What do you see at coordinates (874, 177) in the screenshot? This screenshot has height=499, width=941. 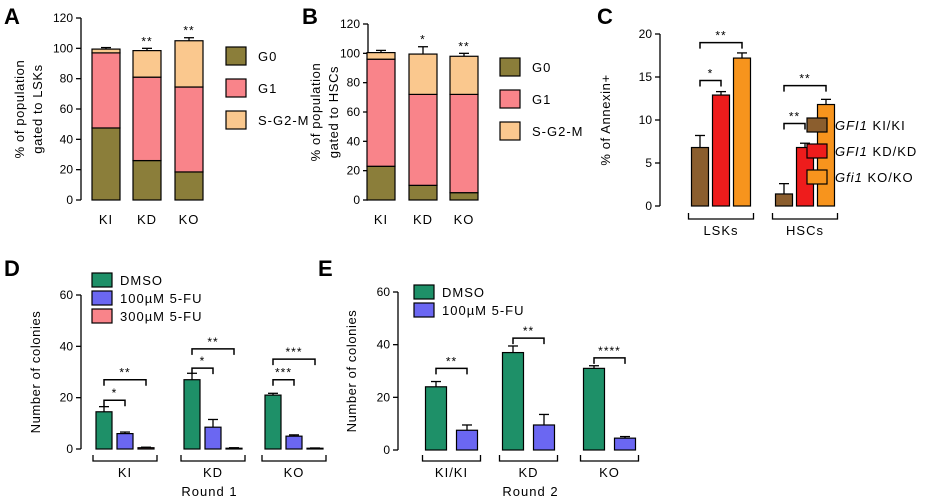 I see `legend-label: Gfi1 KO/KO` at bounding box center [874, 177].